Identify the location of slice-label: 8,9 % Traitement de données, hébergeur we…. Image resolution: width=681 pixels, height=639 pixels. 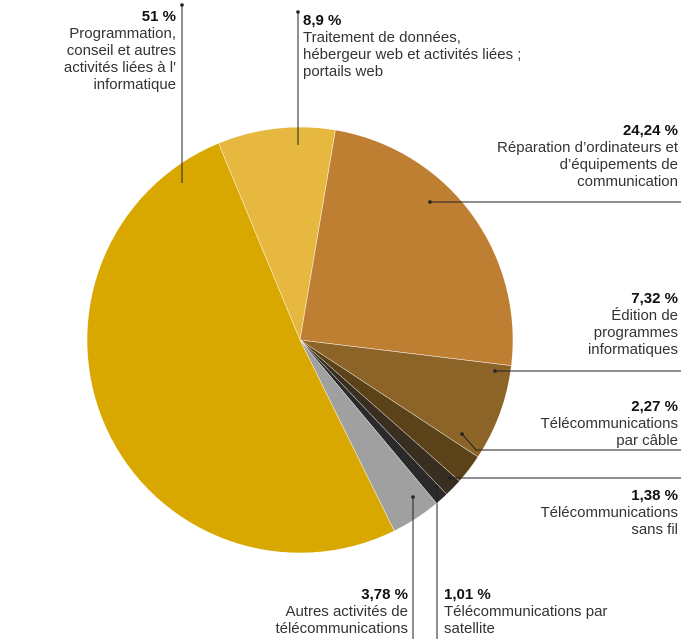
(418, 46).